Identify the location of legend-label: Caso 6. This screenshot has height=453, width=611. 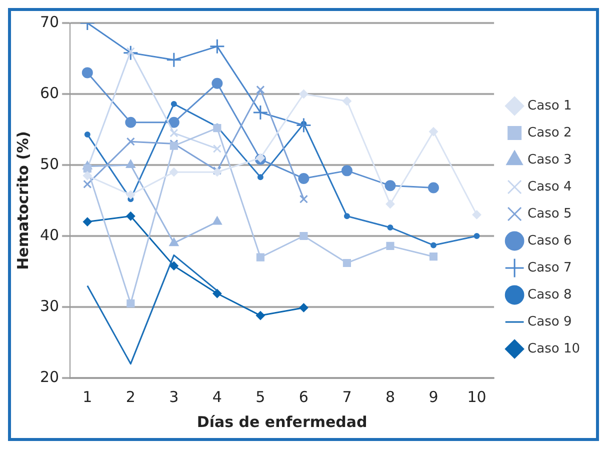
(550, 240).